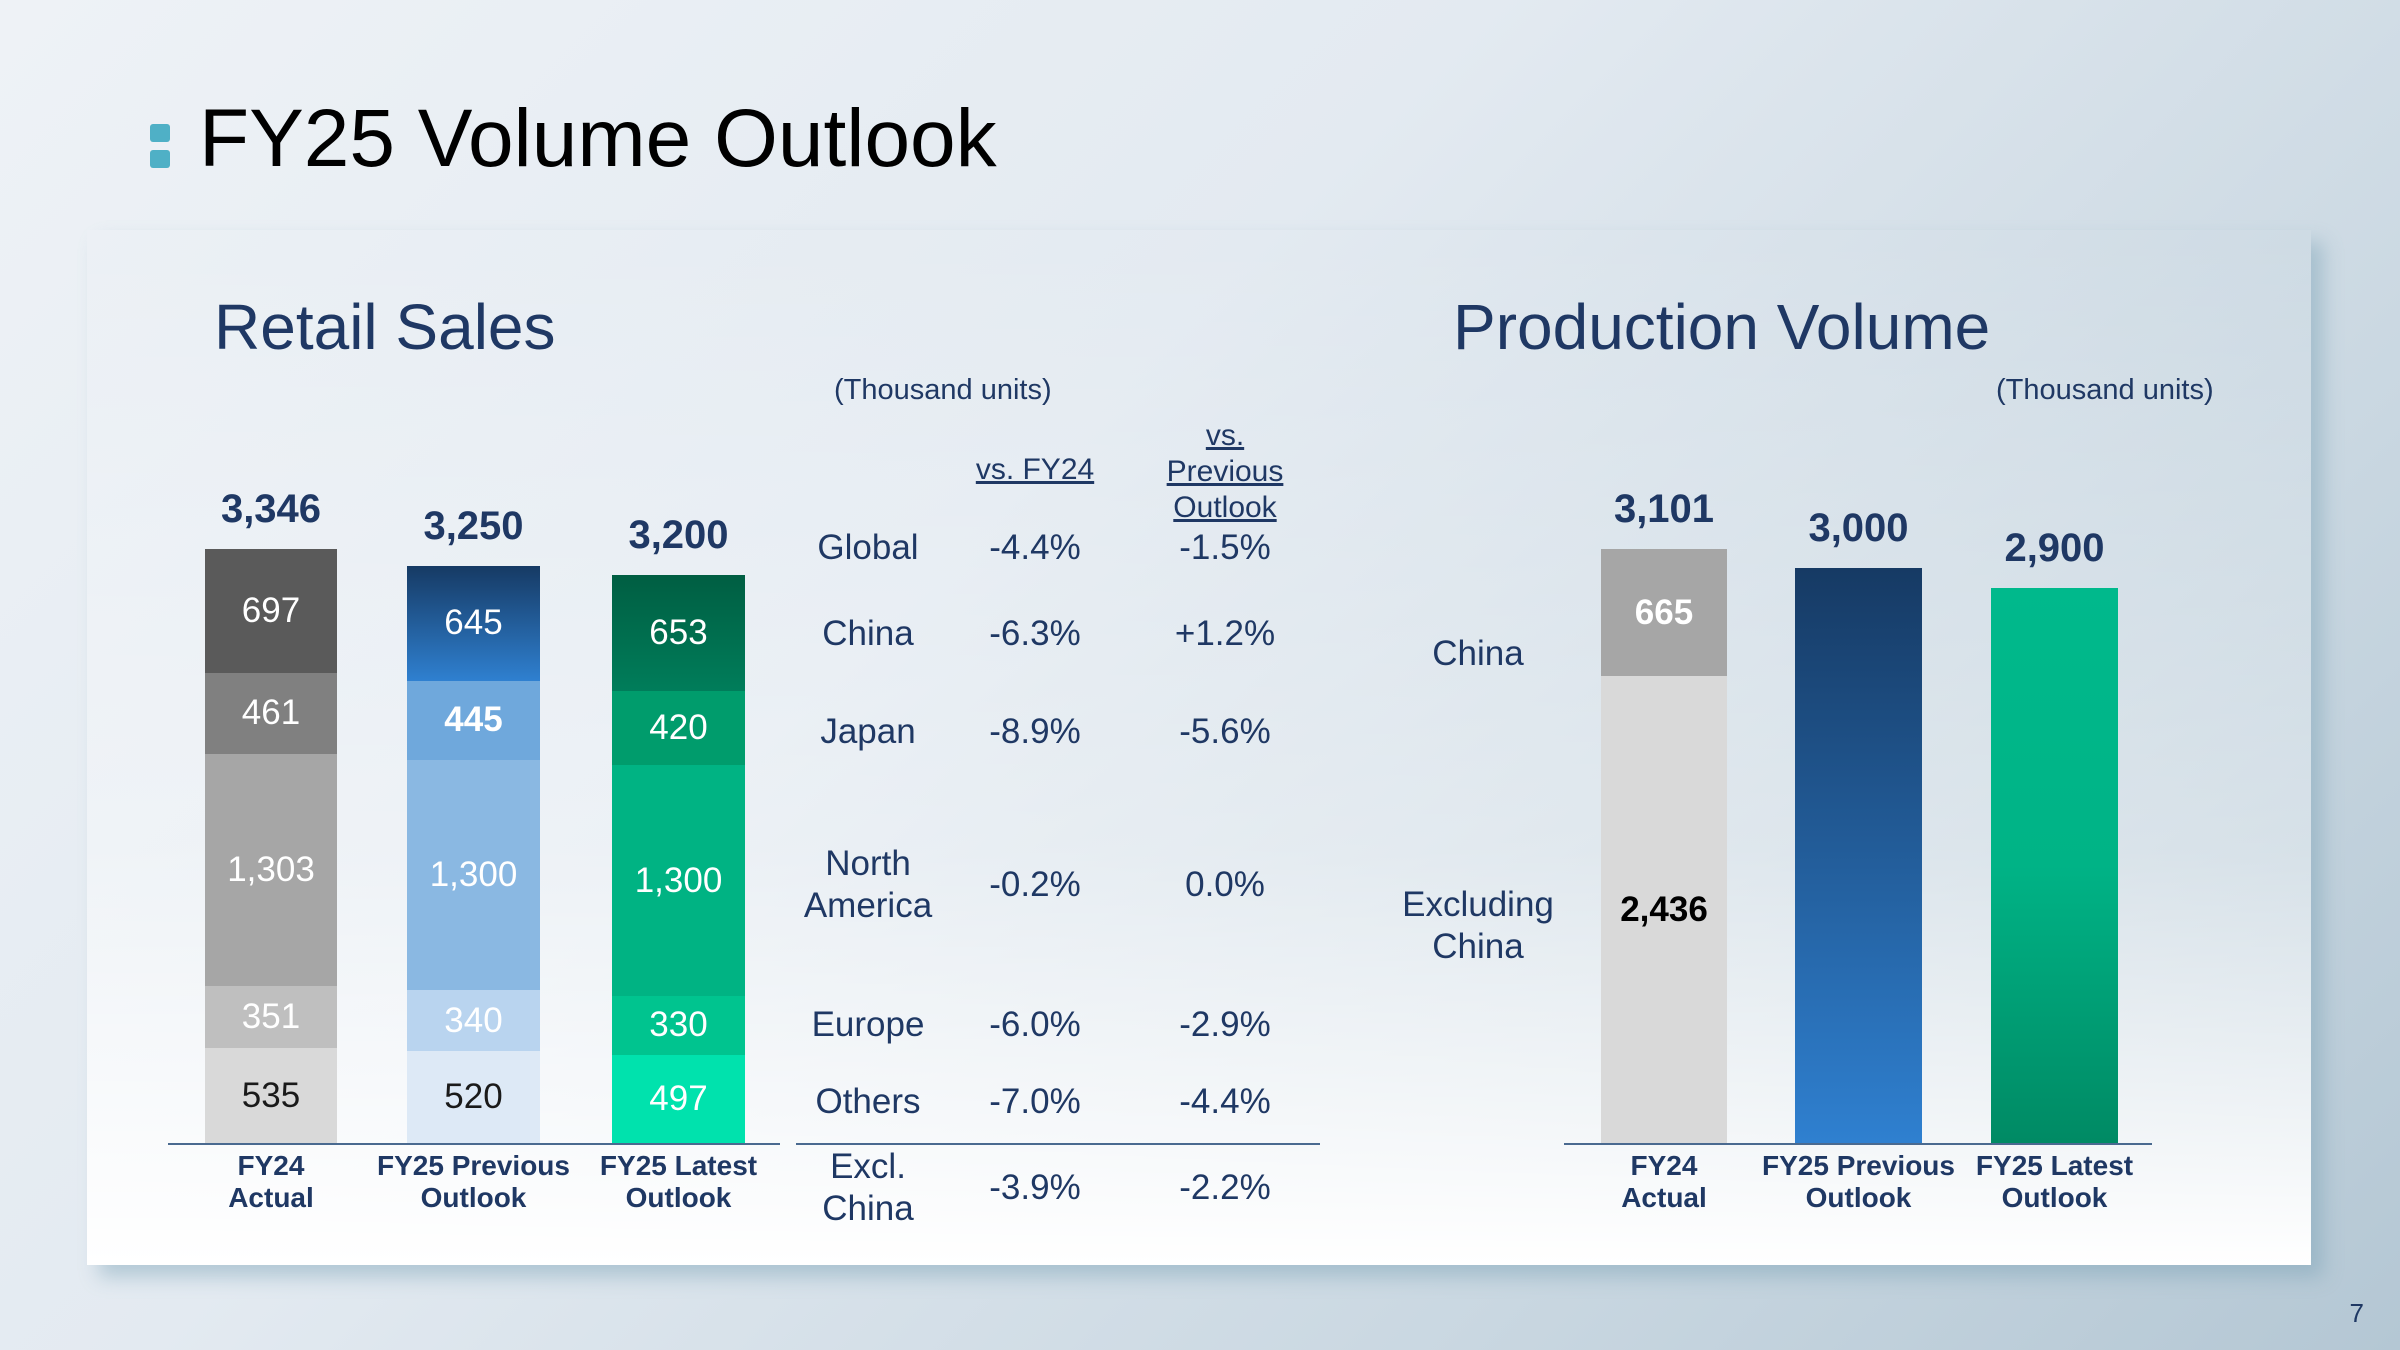 Image resolution: width=2400 pixels, height=1350 pixels. Describe the element at coordinates (1478, 653) in the screenshot. I see `row-label-china: China` at that location.